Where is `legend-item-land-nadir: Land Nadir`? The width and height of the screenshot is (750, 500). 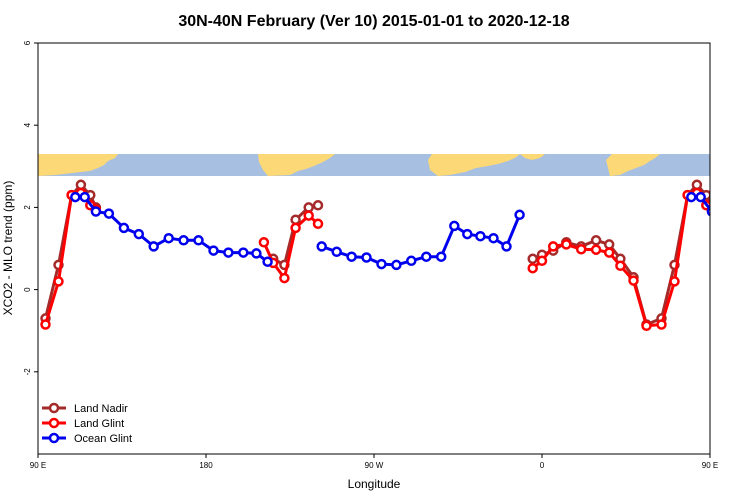 legend-item-land-nadir: Land Nadir is located at coordinates (85, 408).